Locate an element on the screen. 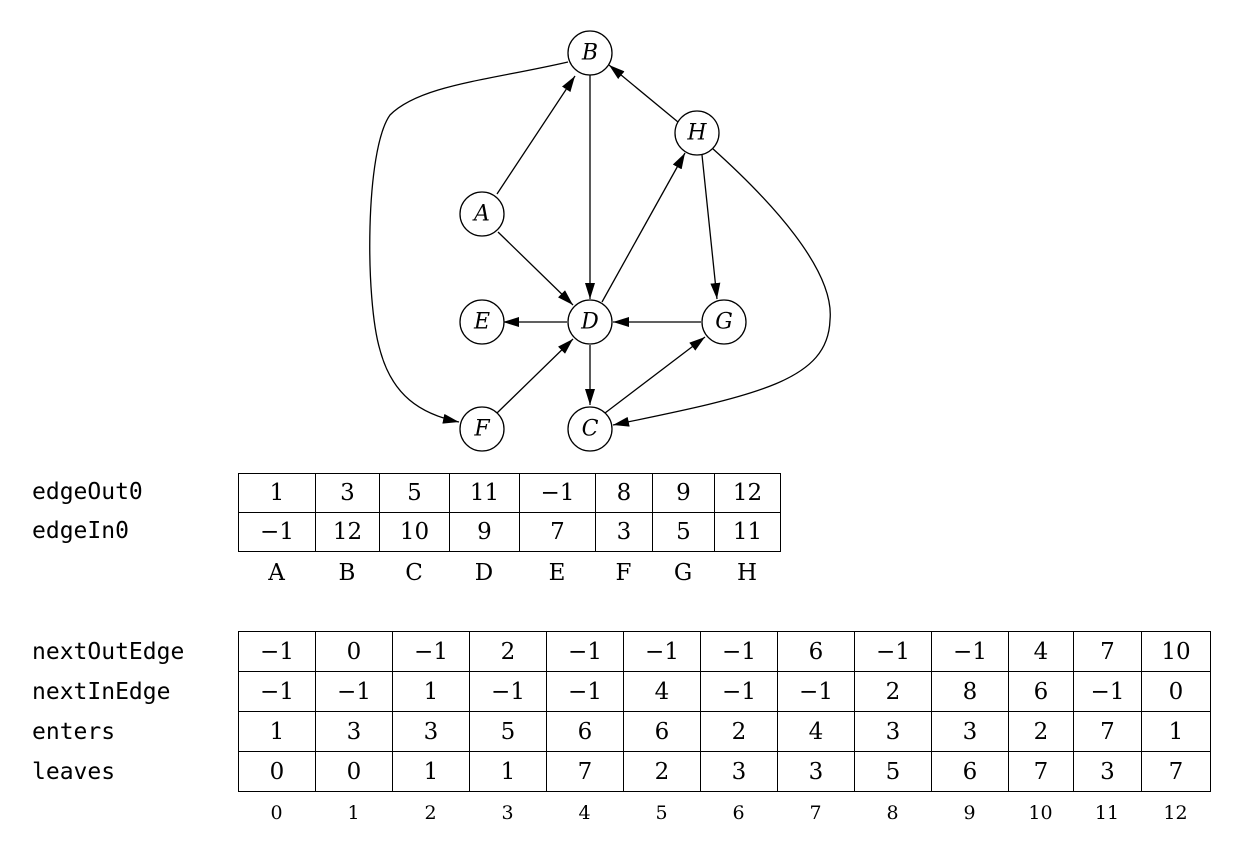 The width and height of the screenshot is (1248, 852). node-C: C is located at coordinates (590, 429).